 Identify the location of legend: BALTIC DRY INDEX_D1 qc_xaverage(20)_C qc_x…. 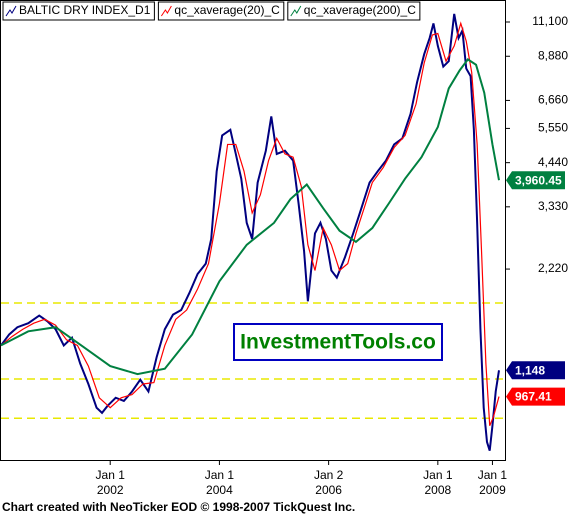
(211, 11).